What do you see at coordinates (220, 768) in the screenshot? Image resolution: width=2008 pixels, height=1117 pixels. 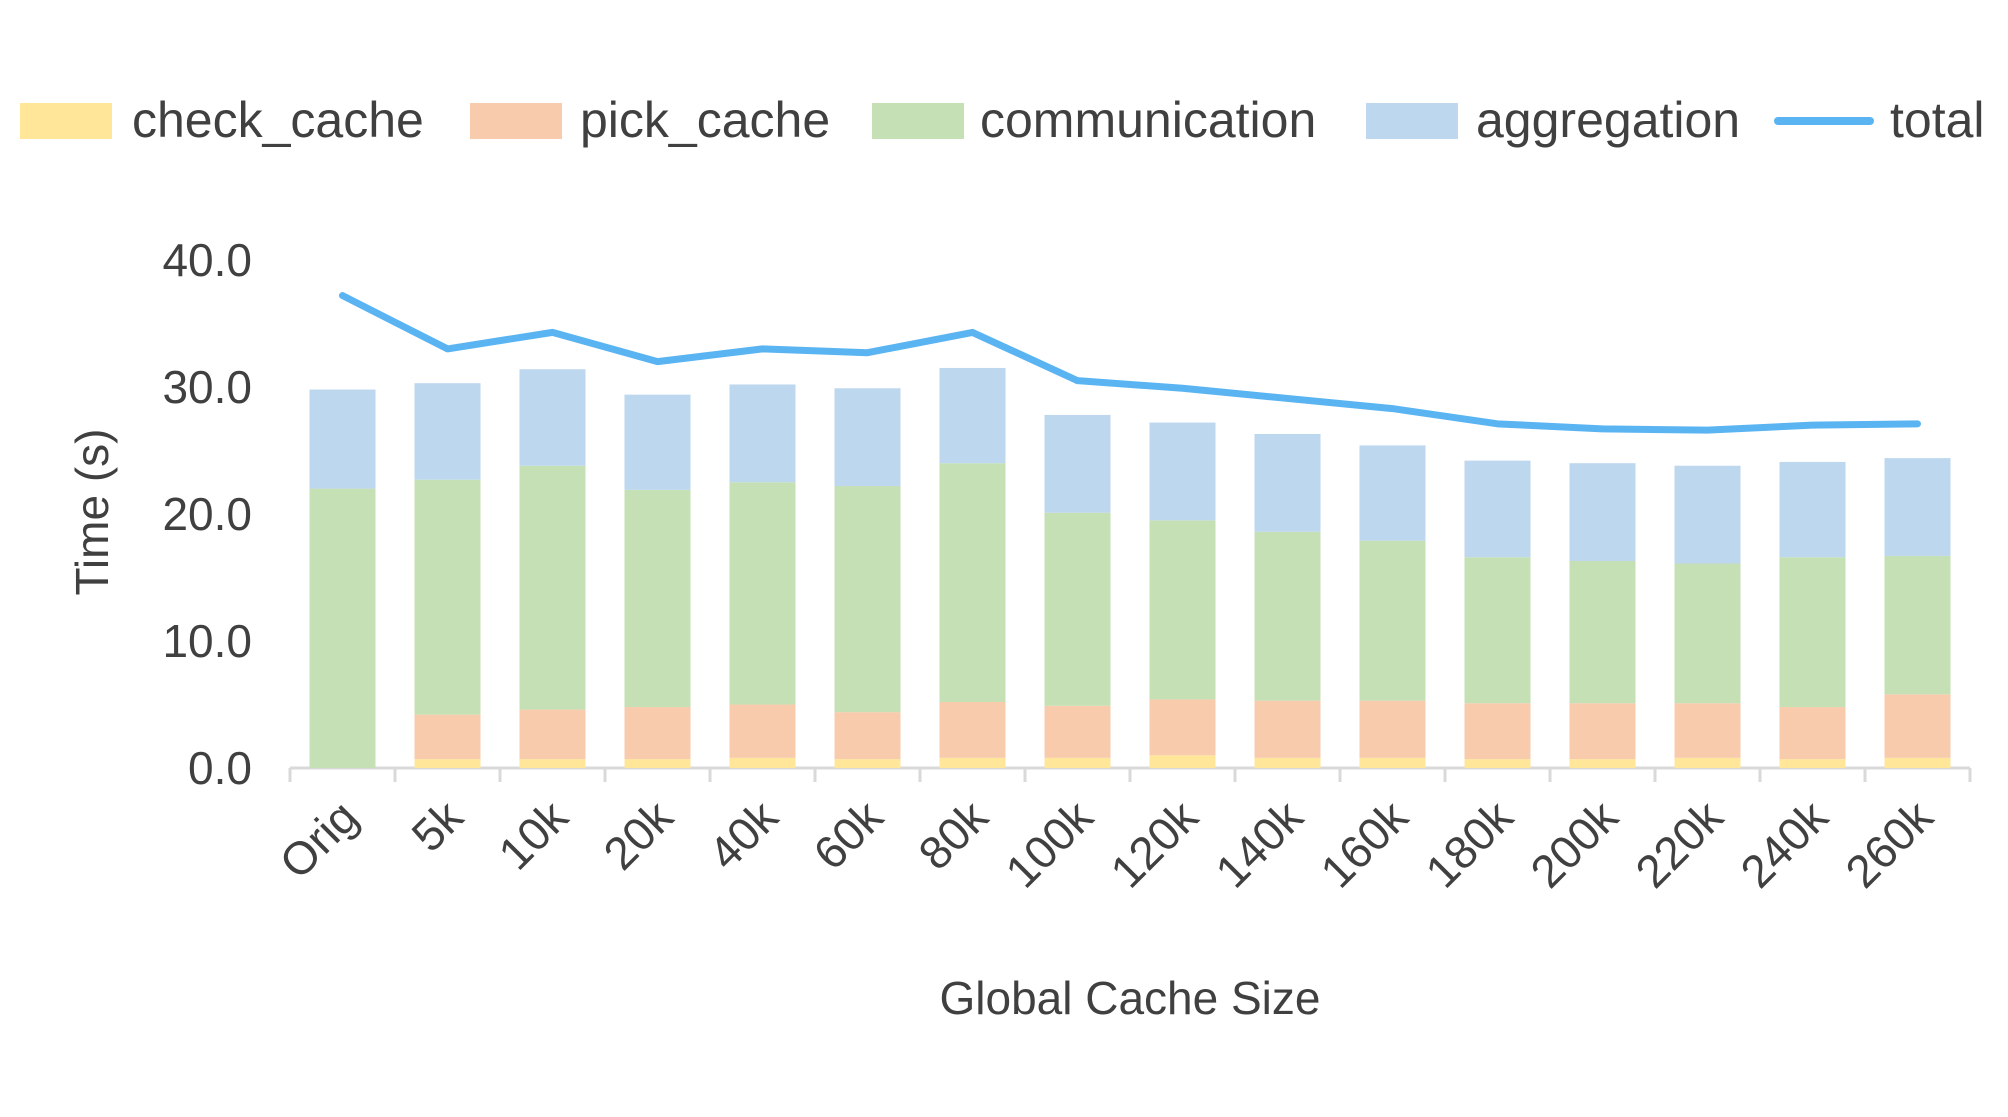 I see `y-tick-label: 0.0` at bounding box center [220, 768].